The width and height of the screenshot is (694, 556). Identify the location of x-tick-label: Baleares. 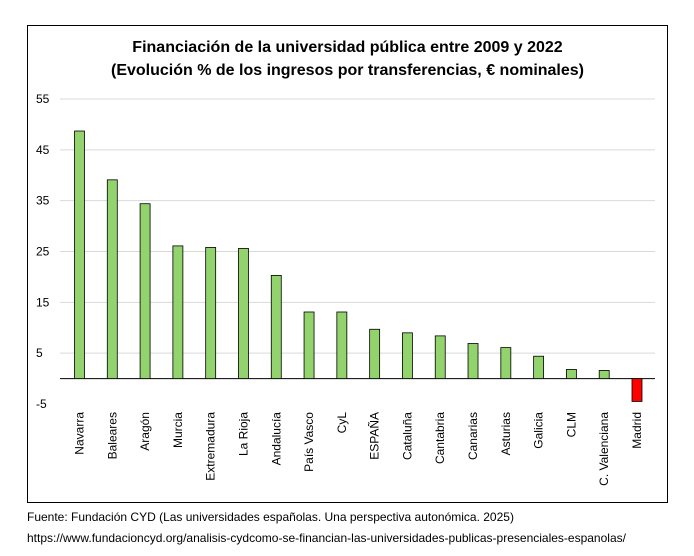
(112, 435).